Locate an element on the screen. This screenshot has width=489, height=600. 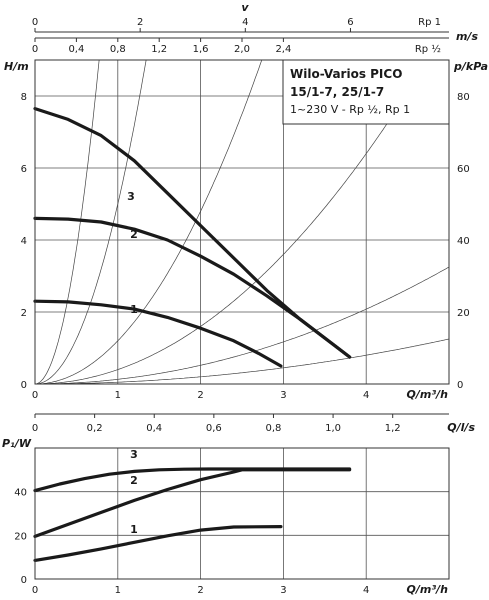
velocity-axis-title: v is located at coordinates (245, 7).